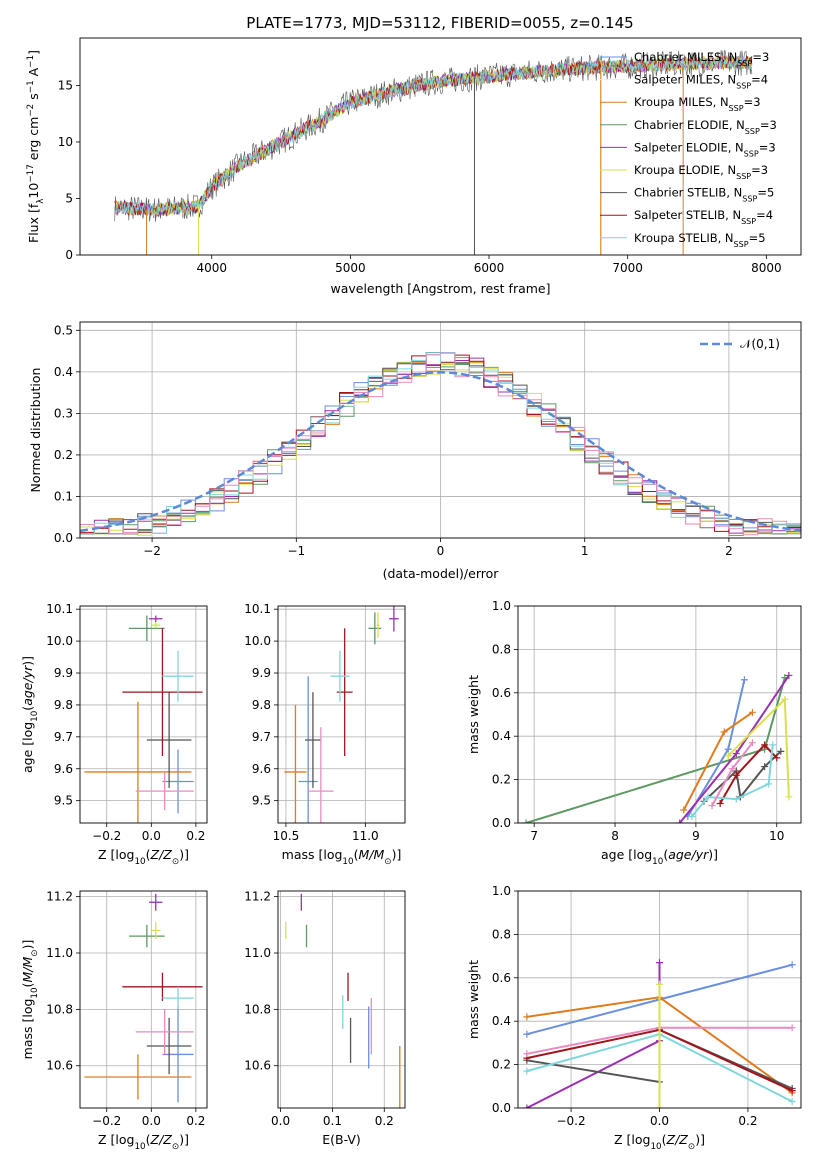 This screenshot has height=1170, width=819. Describe the element at coordinates (63, 673) in the screenshot. I see `y-tick-label: 9.9` at that location.